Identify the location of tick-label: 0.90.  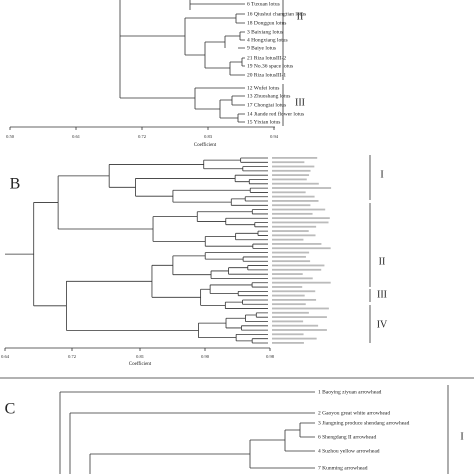
(205, 356).